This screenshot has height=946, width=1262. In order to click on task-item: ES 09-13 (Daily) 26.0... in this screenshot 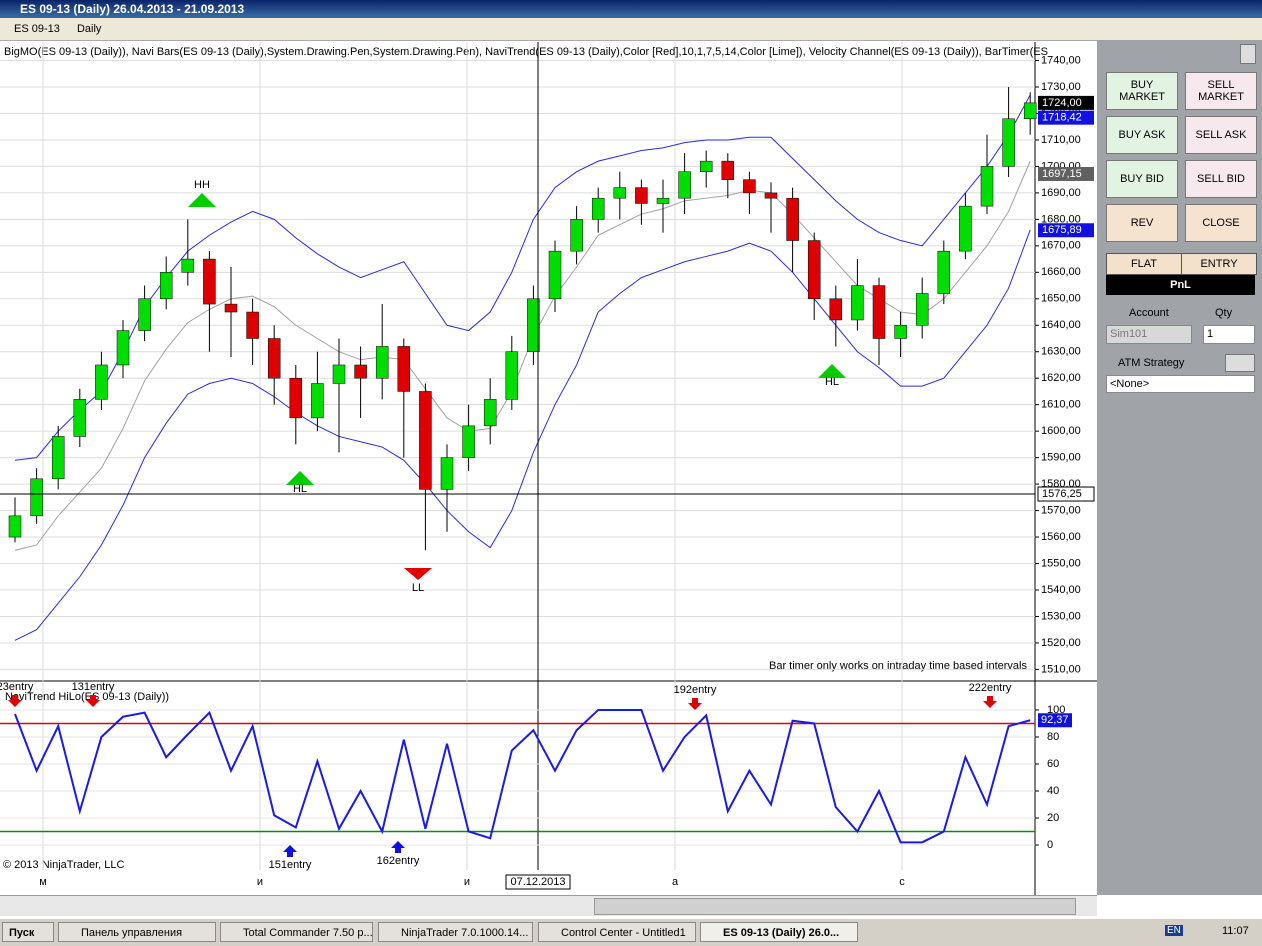, I will do `click(779, 932)`.